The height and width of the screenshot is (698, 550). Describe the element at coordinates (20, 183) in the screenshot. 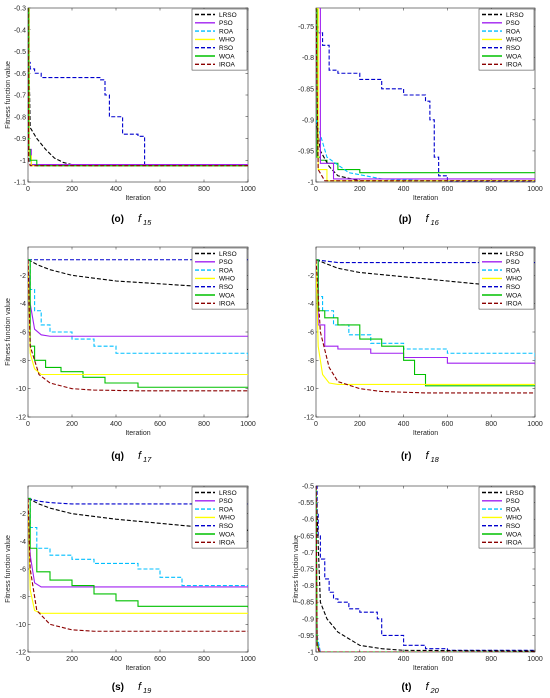

I see `y-tick-label: -1.1` at that location.